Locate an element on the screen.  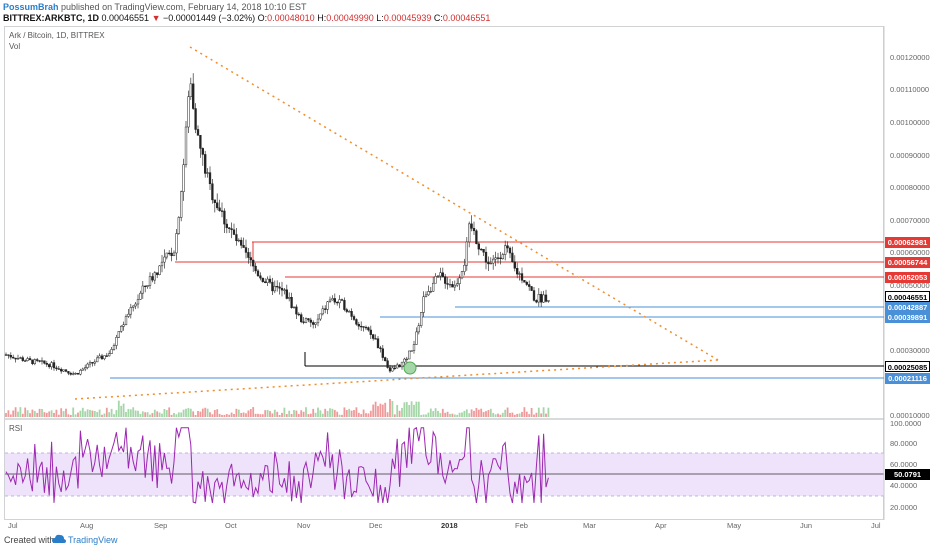
rsi-tick: 100.0000 is located at coordinates (906, 423).